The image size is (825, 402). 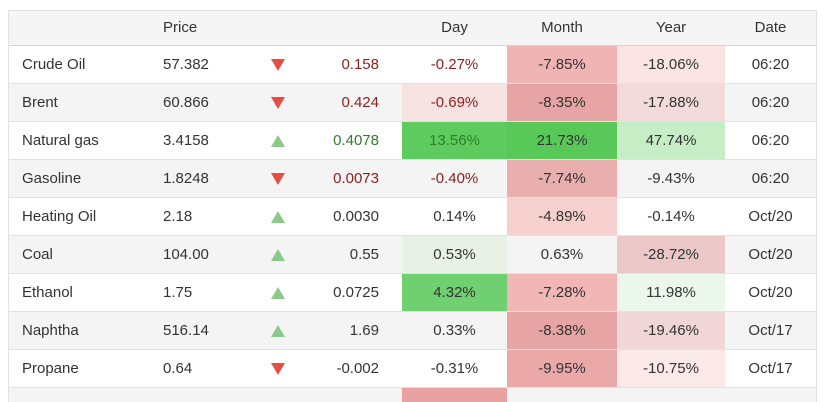 What do you see at coordinates (82, 291) in the screenshot?
I see `commodity-name-cell: Ethanol` at bounding box center [82, 291].